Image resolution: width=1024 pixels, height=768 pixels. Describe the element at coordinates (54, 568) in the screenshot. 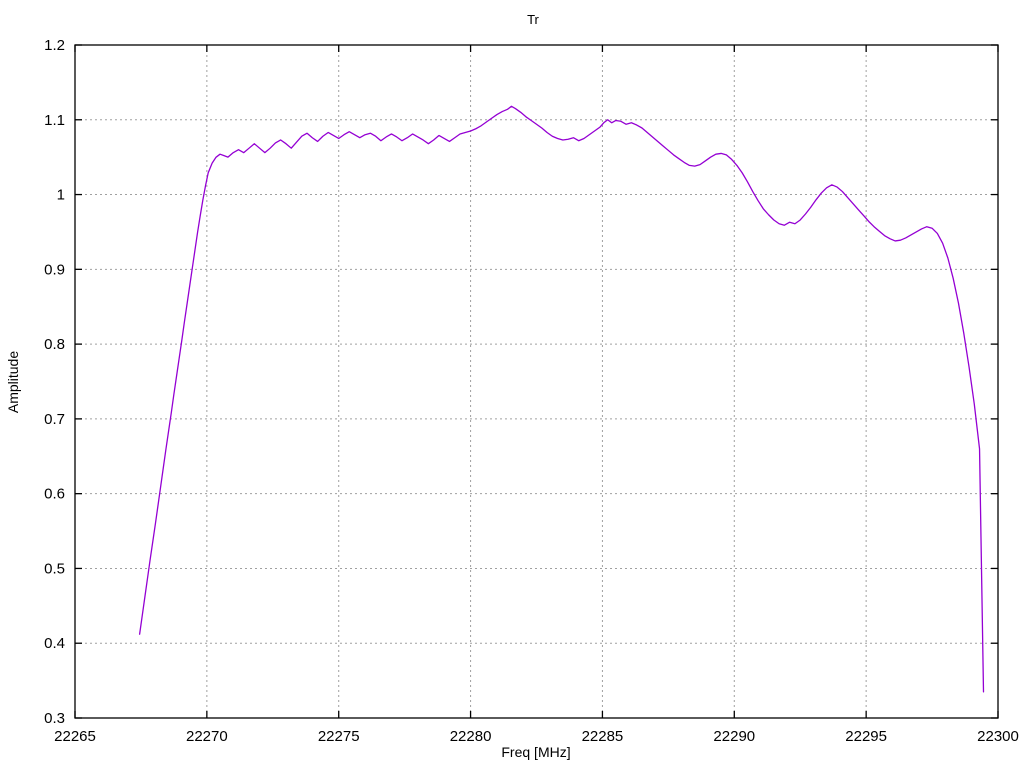

I see `y-tick-label: 0.5` at that location.